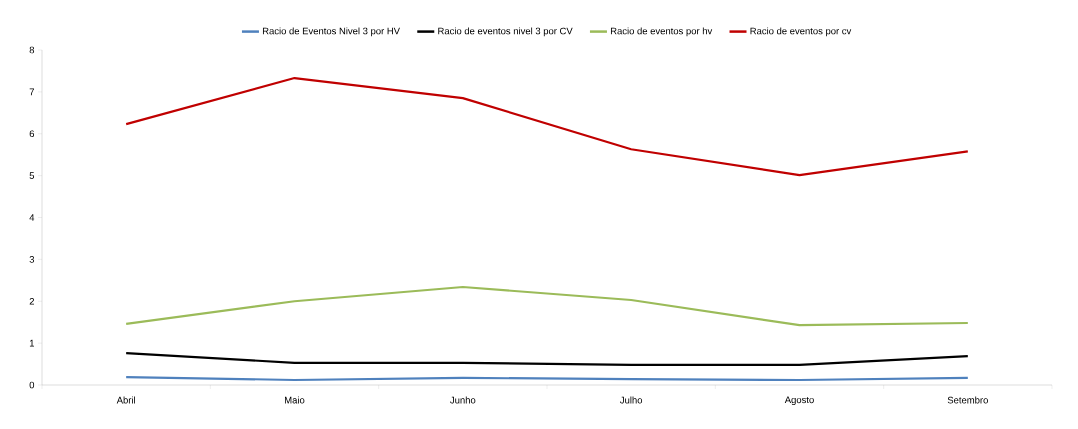  I want to click on y-tick-label: 4, so click(32, 217).